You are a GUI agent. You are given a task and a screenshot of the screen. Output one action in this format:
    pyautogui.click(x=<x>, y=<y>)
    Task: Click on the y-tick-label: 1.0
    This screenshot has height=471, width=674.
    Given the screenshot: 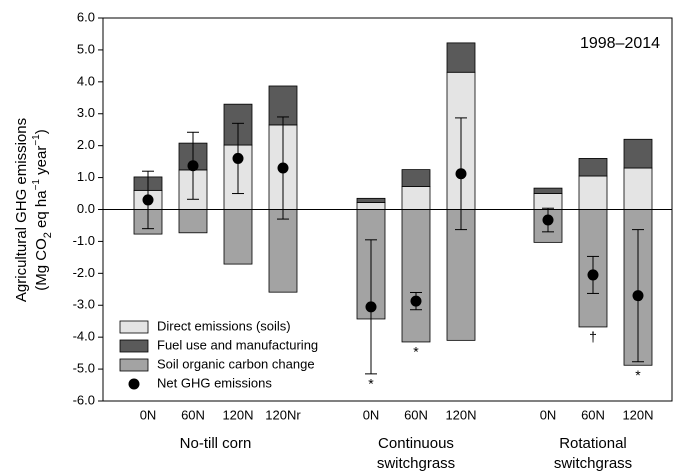 What is the action you would take?
    pyautogui.click(x=86, y=176)
    